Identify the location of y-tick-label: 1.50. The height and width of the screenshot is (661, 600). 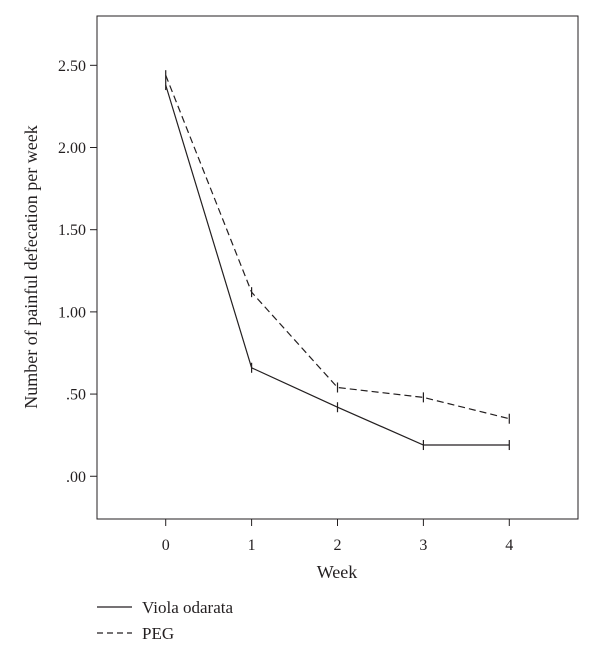
(72, 230).